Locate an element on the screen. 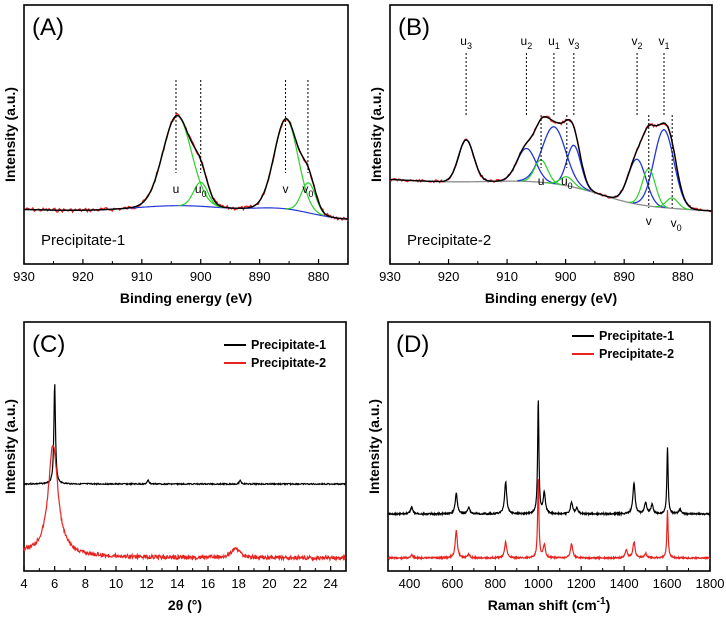 The height and width of the screenshot is (625, 726). x-tick-label: 6 is located at coordinates (54, 583).